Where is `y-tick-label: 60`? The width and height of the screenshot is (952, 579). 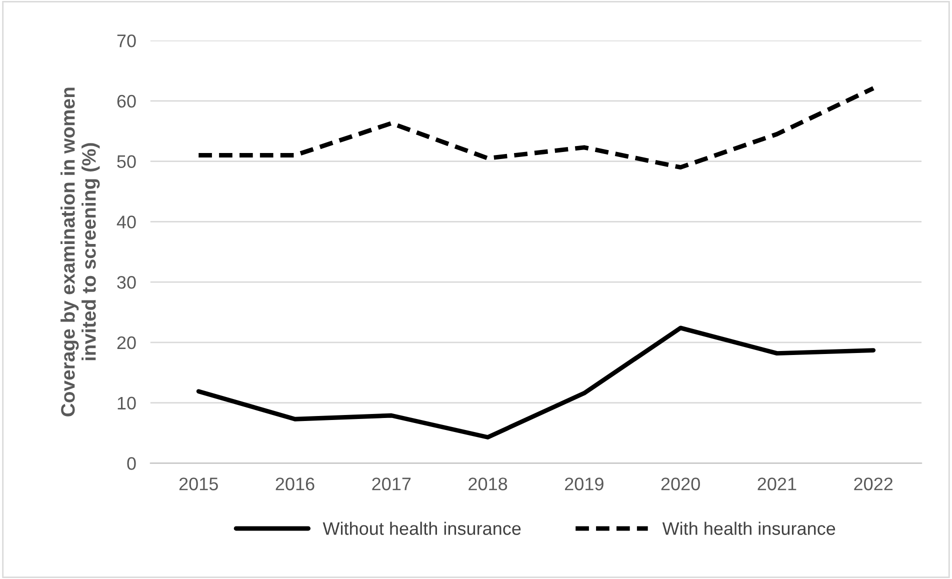
y-tick-label: 60 is located at coordinates (126, 101).